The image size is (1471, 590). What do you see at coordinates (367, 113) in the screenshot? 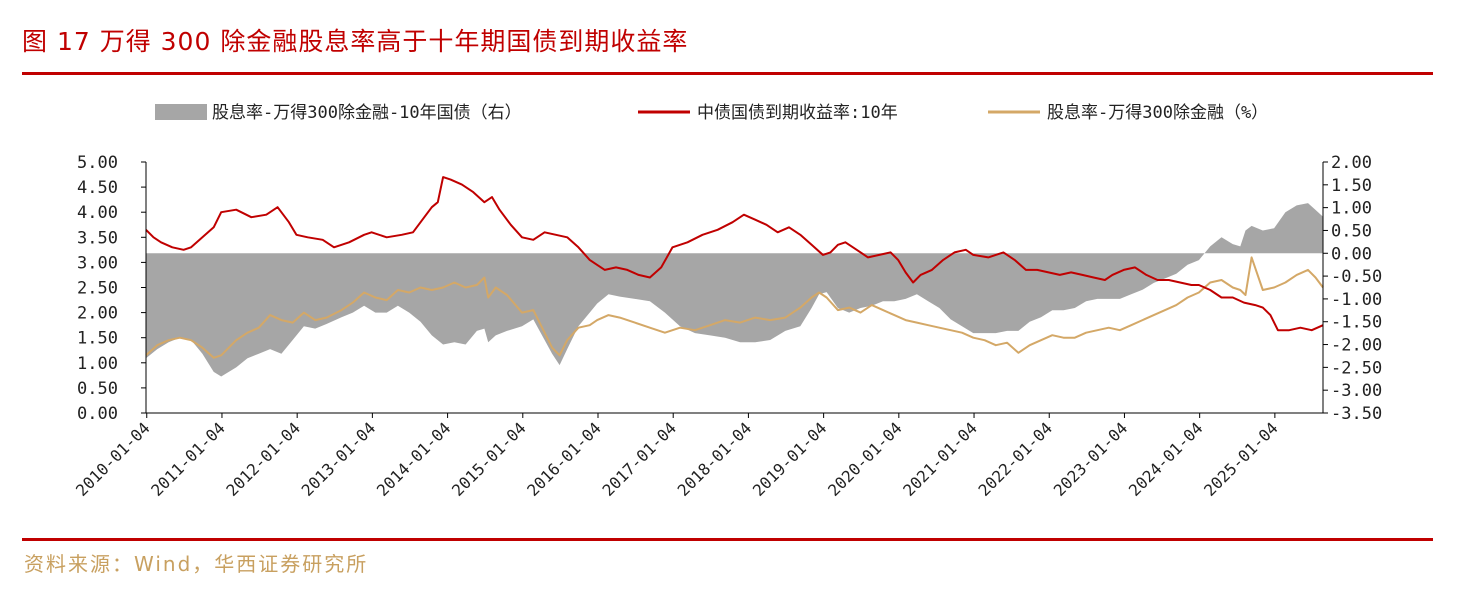
I see `legend-label-spread: 股息率-万得300除金融-10年国债（右）` at bounding box center [367, 113].